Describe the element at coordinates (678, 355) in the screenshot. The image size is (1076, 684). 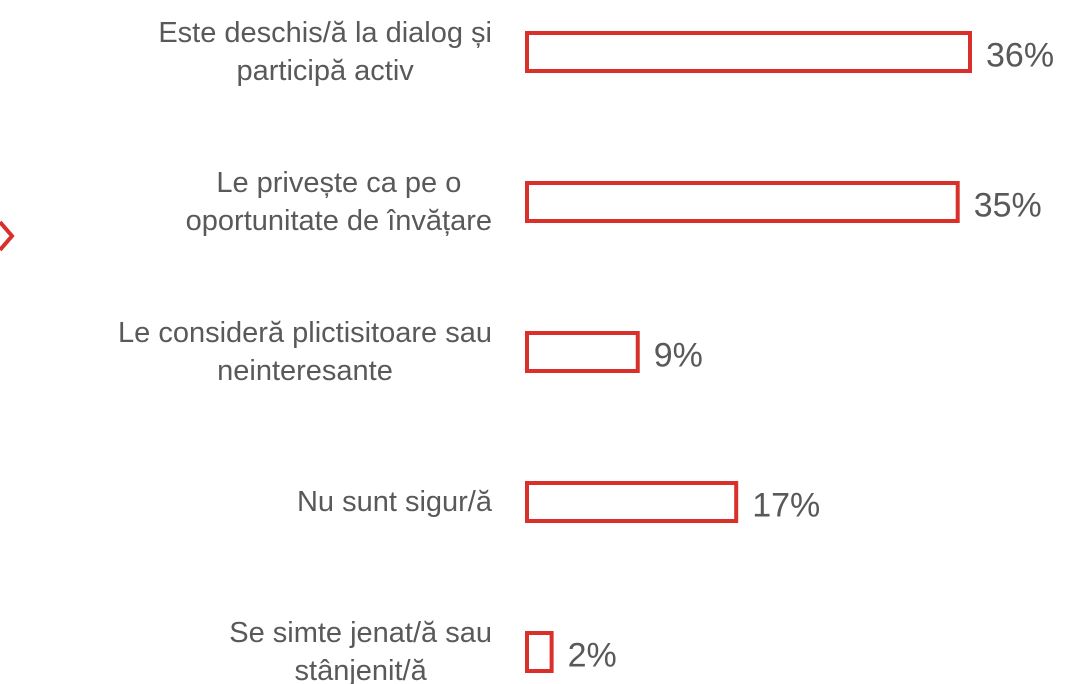
I see `value-label: 9%` at that location.